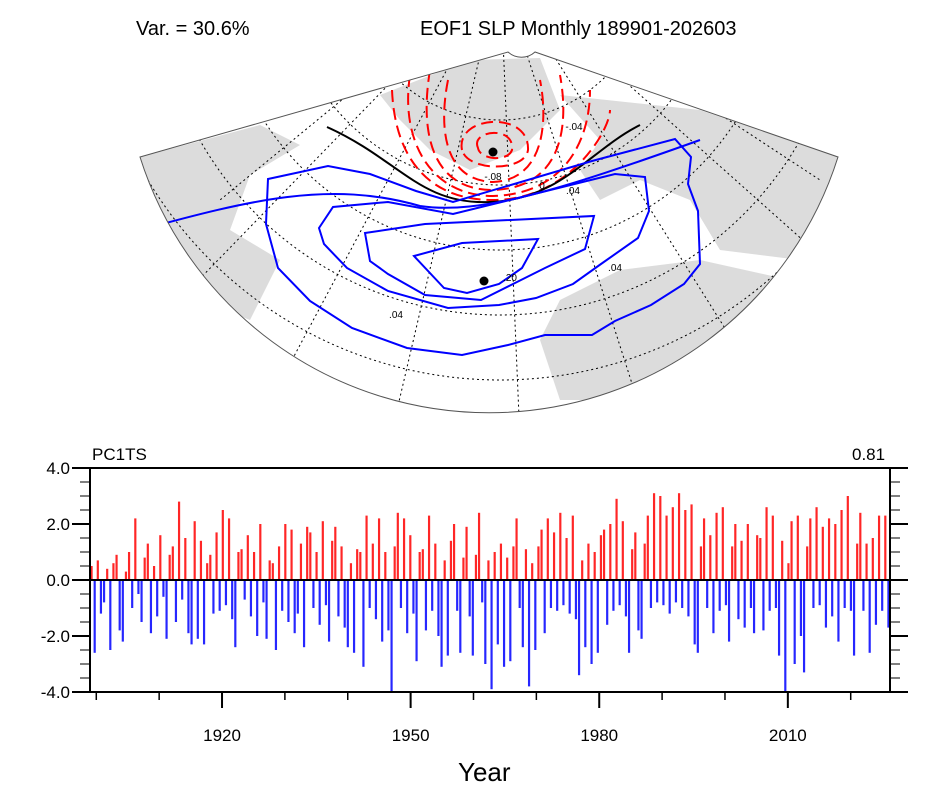 The height and width of the screenshot is (805, 926). What do you see at coordinates (510, 278) in the screenshot?
I see `contour-label: .20` at bounding box center [510, 278].